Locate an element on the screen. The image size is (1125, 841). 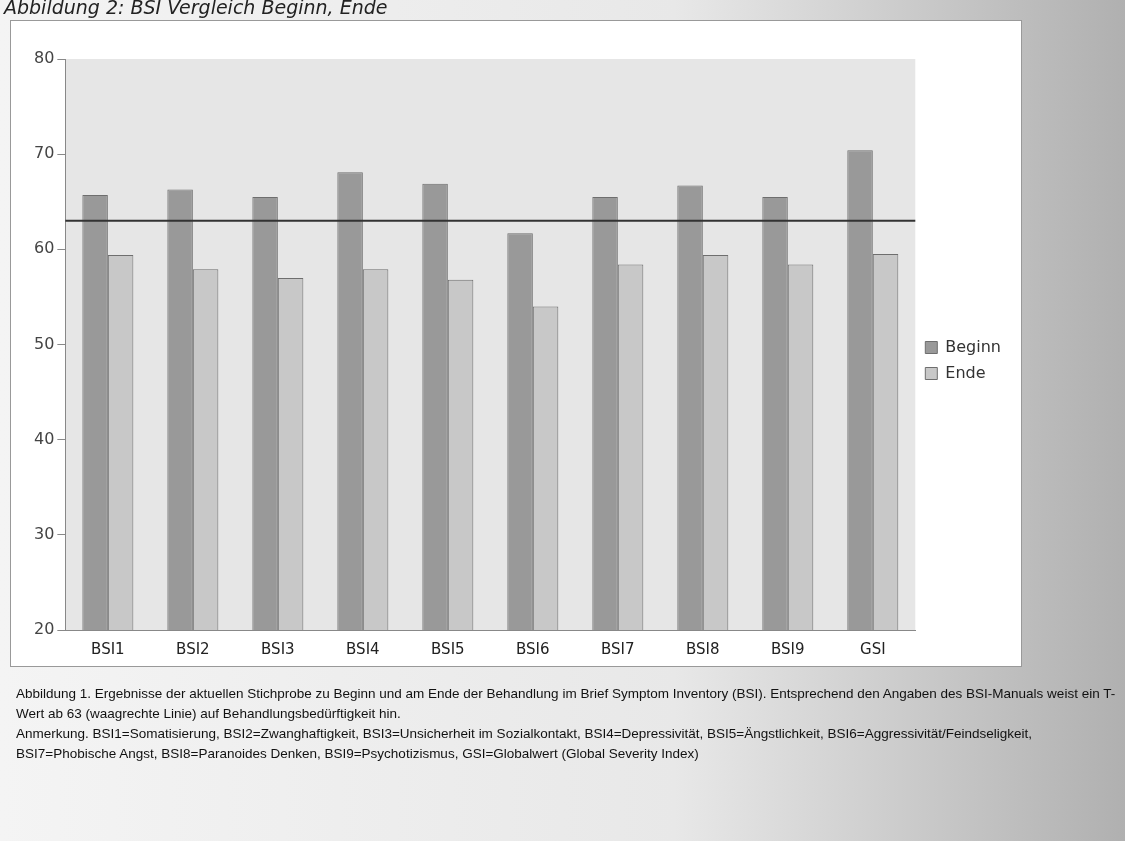
x-tick-label: BSI6 is located at coordinates (533, 648).